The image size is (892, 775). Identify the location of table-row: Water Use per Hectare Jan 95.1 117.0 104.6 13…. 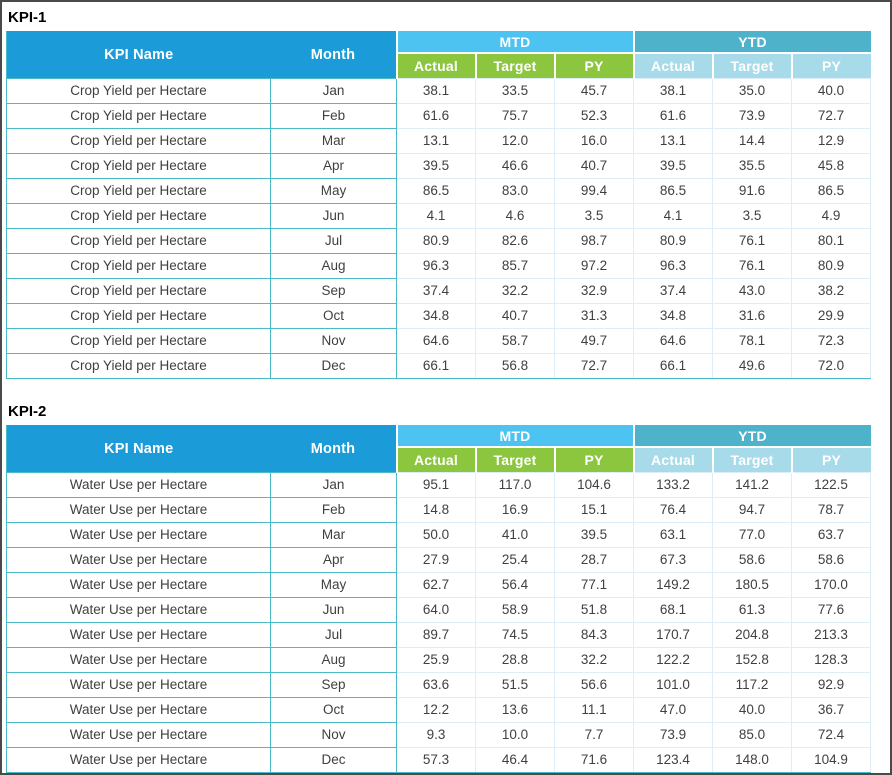
(439, 485).